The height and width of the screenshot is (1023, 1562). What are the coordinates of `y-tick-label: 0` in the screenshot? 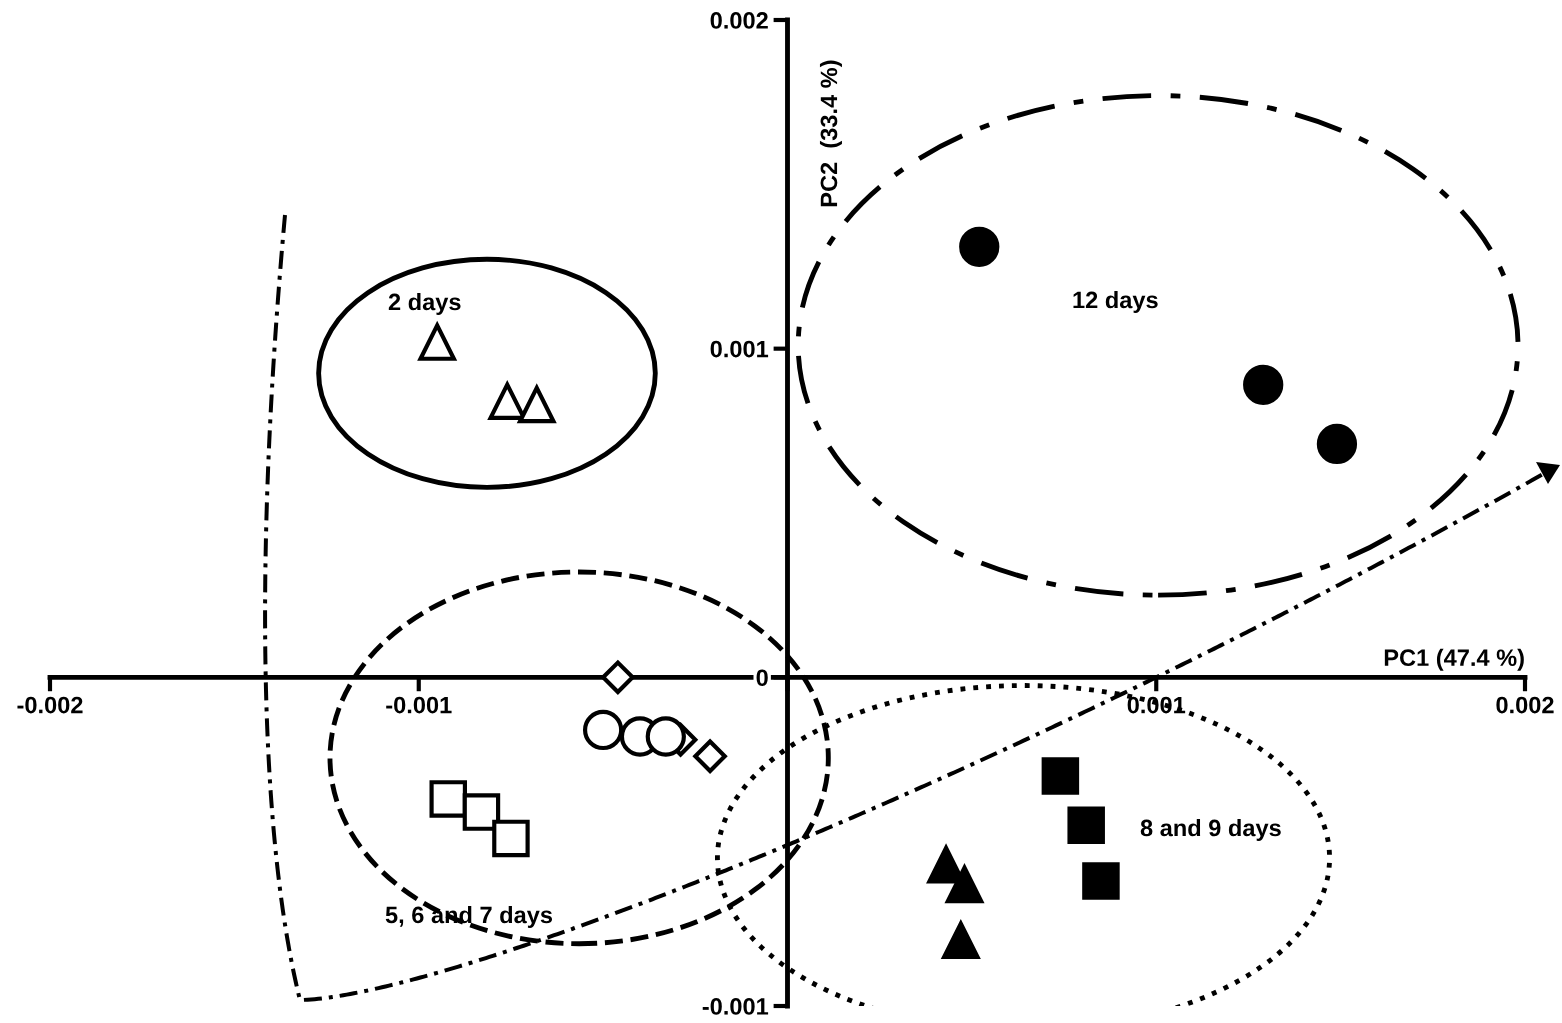 It's located at (762, 678).